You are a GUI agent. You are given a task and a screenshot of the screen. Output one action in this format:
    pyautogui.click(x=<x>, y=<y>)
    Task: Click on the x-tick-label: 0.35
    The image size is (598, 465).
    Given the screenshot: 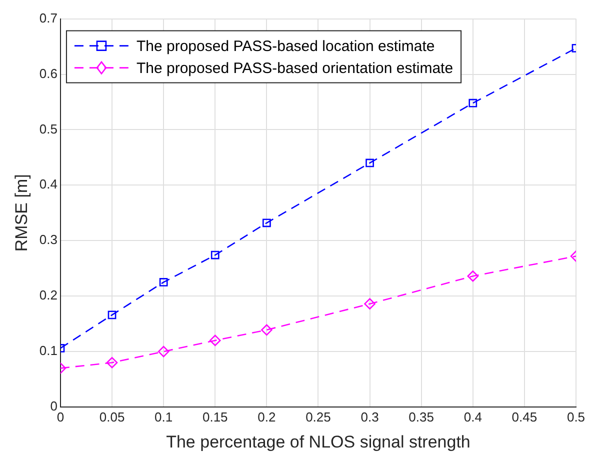 What is the action you would take?
    pyautogui.click(x=421, y=416)
    